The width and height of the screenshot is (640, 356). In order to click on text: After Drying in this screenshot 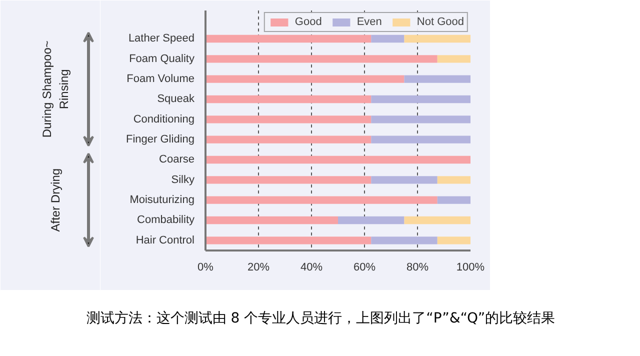, I will do `click(55, 200)`.